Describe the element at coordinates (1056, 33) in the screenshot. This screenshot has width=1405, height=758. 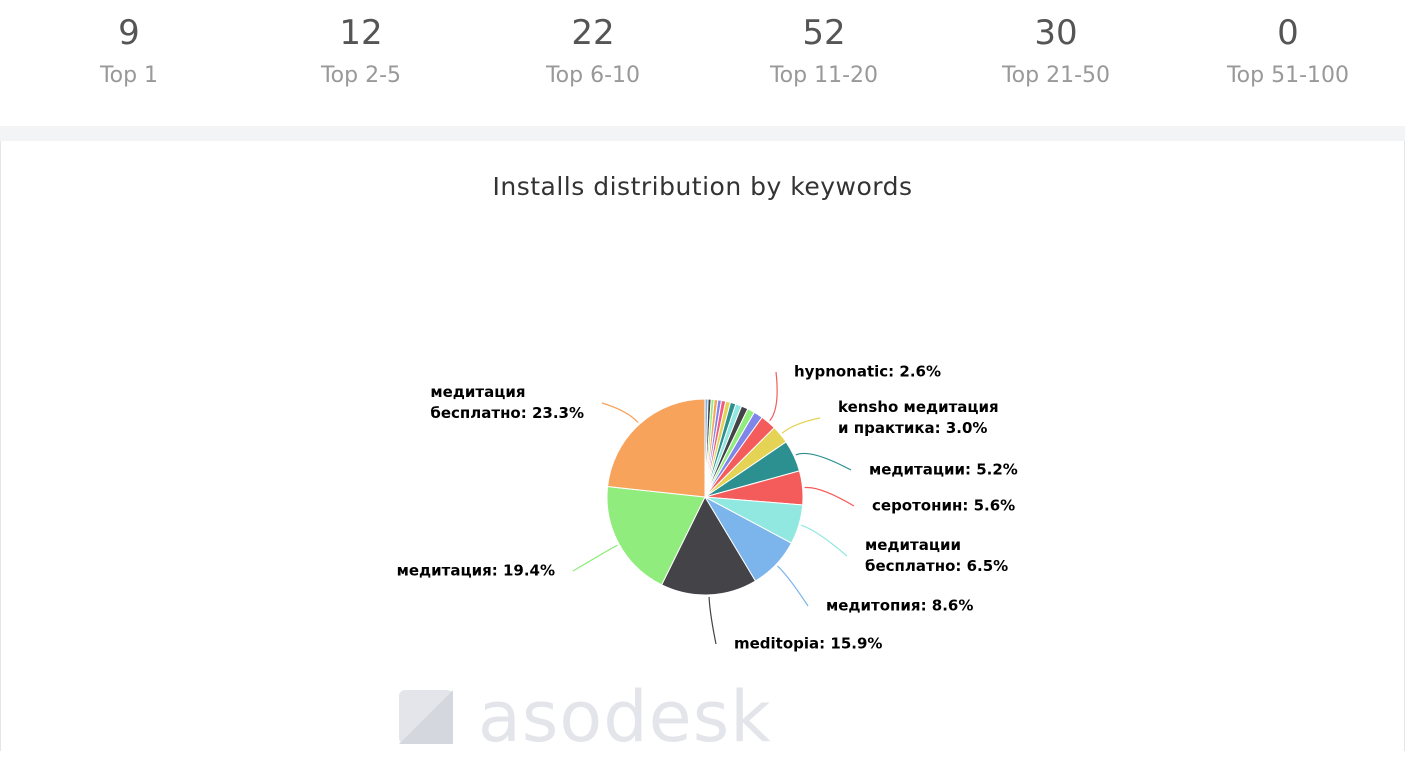
I see `stat-value: 30` at that location.